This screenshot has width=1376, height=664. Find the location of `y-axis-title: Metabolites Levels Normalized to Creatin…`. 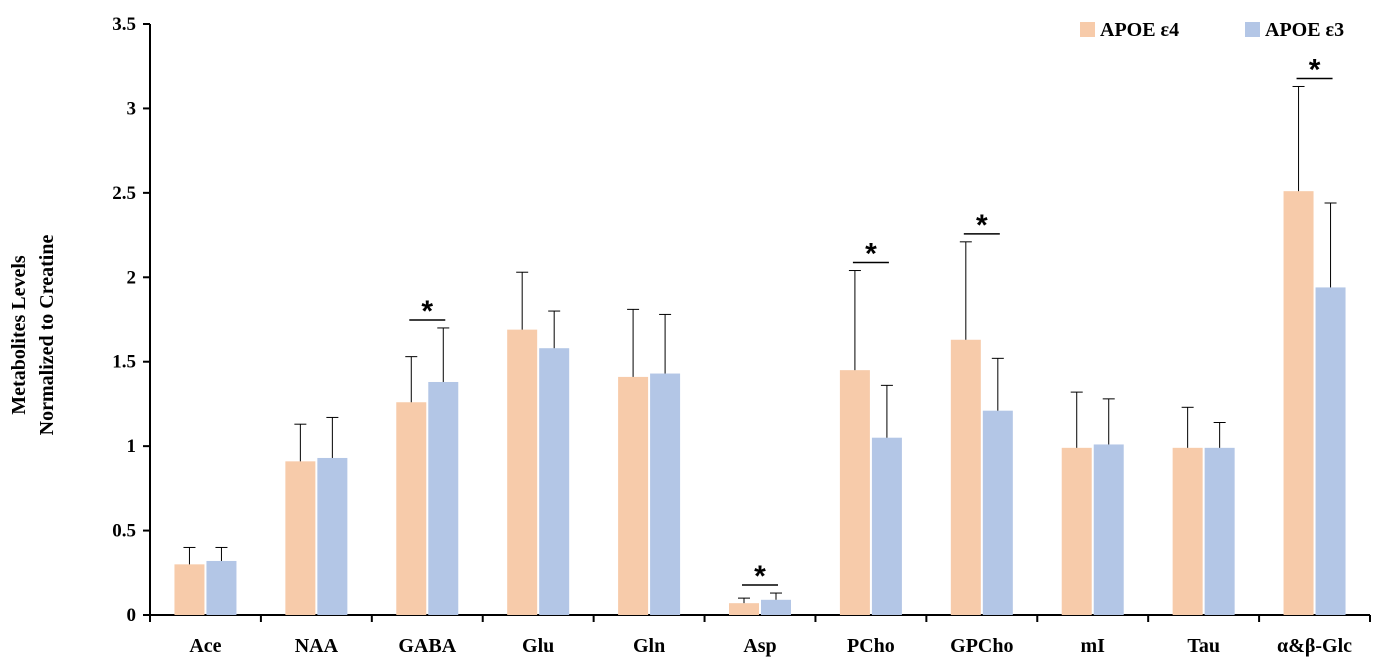

y-axis-title: Metabolites Levels Normalized to Creatin… is located at coordinates (33, 335).